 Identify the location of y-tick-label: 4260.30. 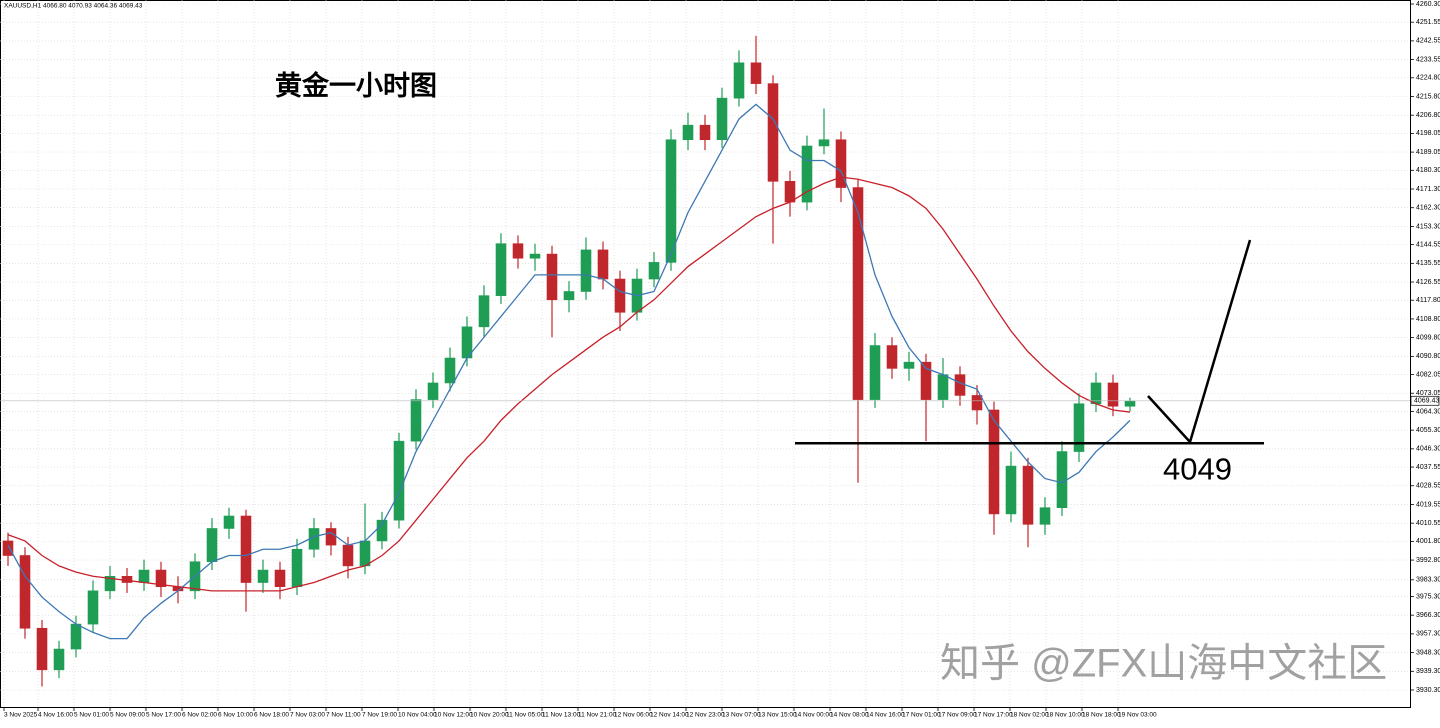
(1428, 4).